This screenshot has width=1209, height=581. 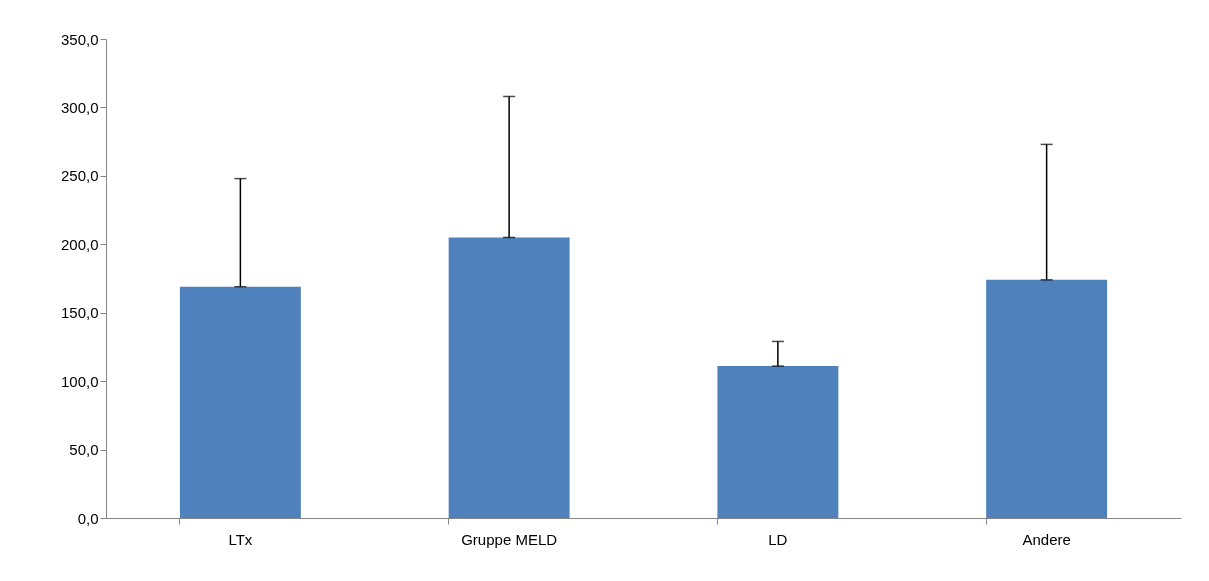 I want to click on y-tick-label: 100,0, so click(x=79, y=381).